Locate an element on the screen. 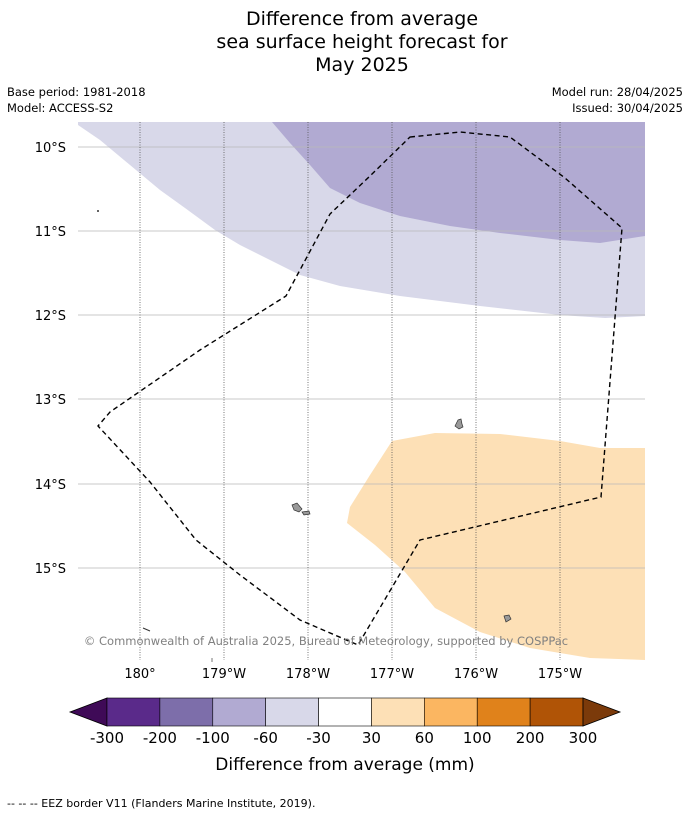 The width and height of the screenshot is (690, 816). colorbar-title: Difference from average (mm) is located at coordinates (344, 765).